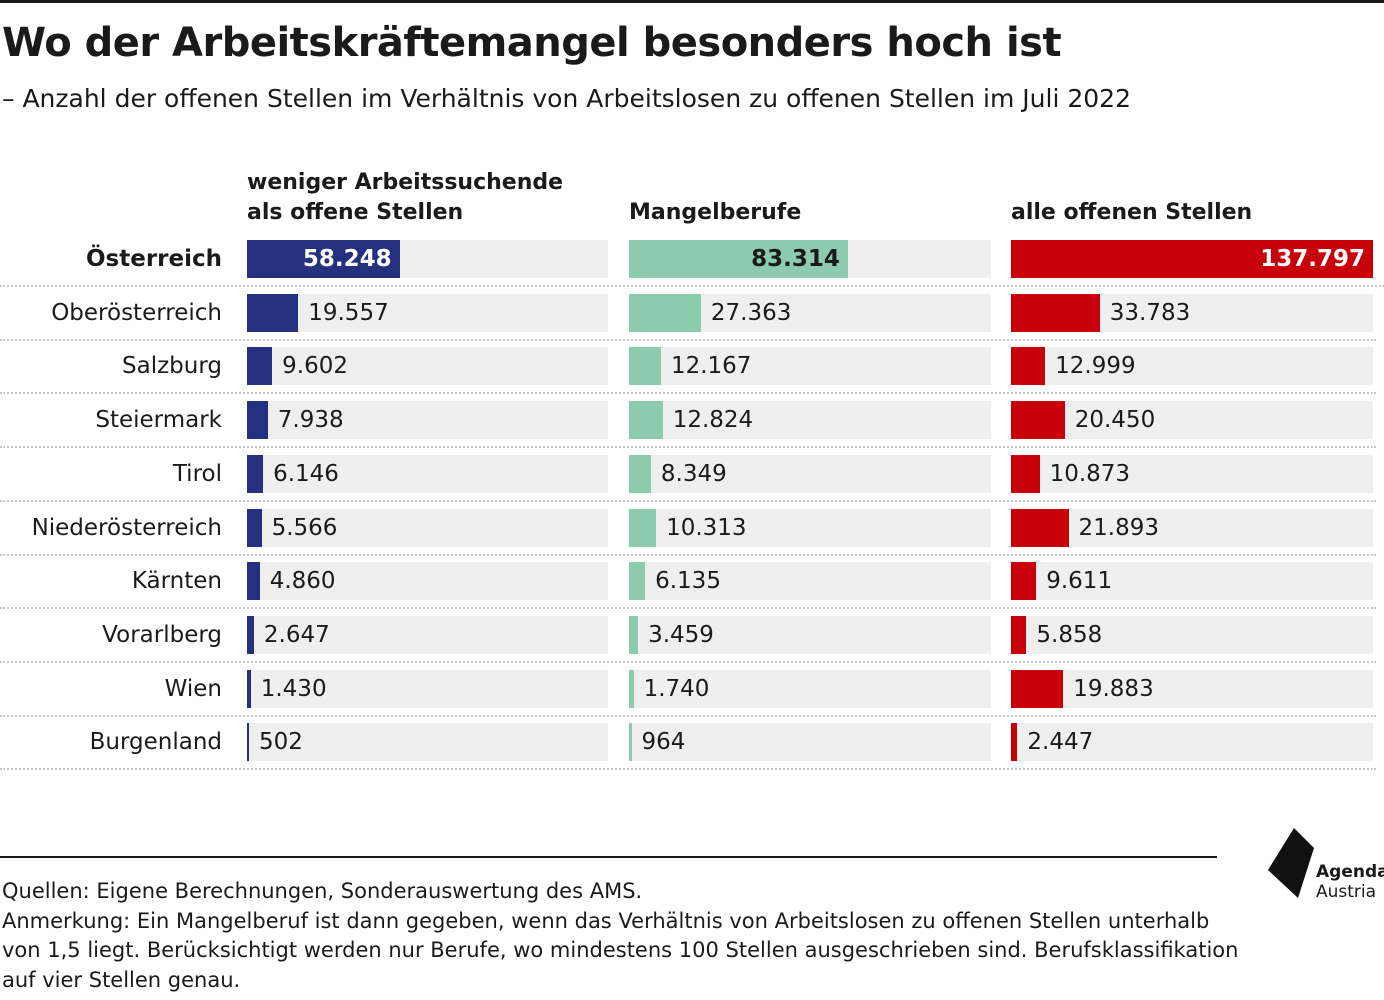  Describe the element at coordinates (608, 857) in the screenshot. I see `footer-rule` at that location.